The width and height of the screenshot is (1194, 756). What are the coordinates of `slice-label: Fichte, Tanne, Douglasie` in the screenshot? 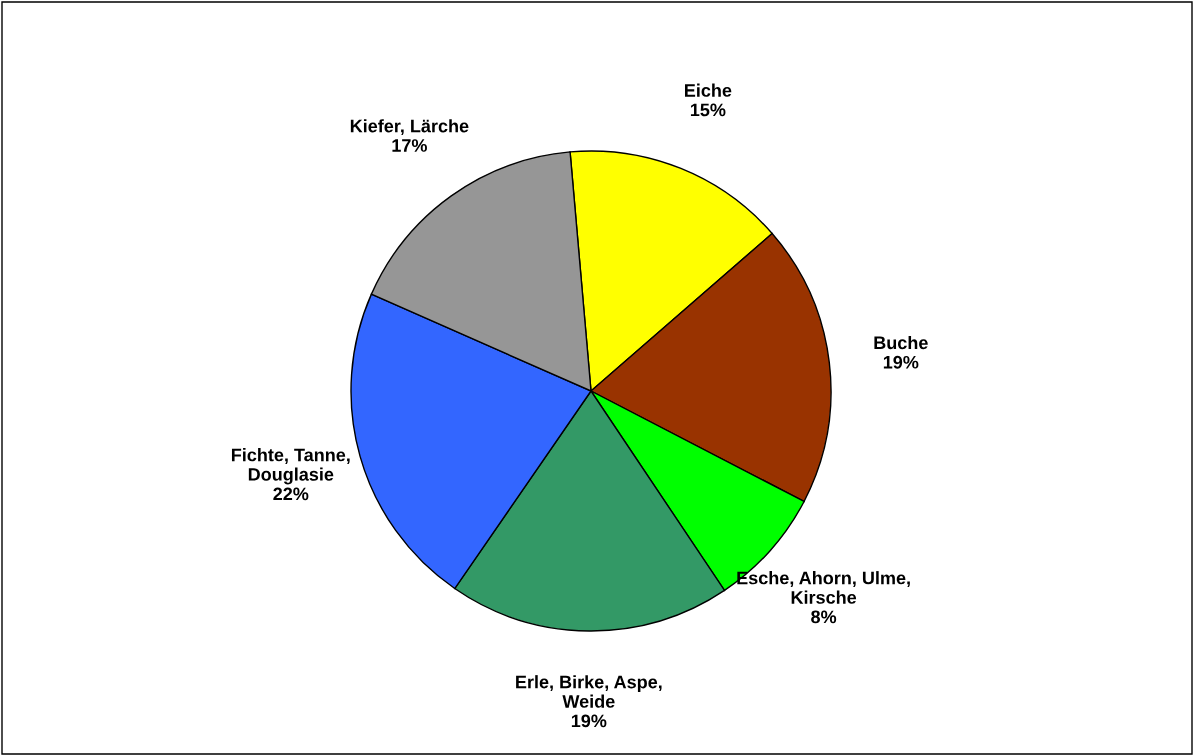 It's located at (290, 466).